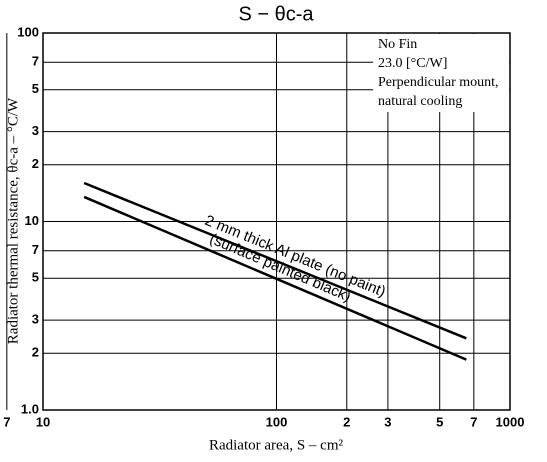  What do you see at coordinates (397, 44) in the screenshot?
I see `annotation: No Fin` at bounding box center [397, 44].